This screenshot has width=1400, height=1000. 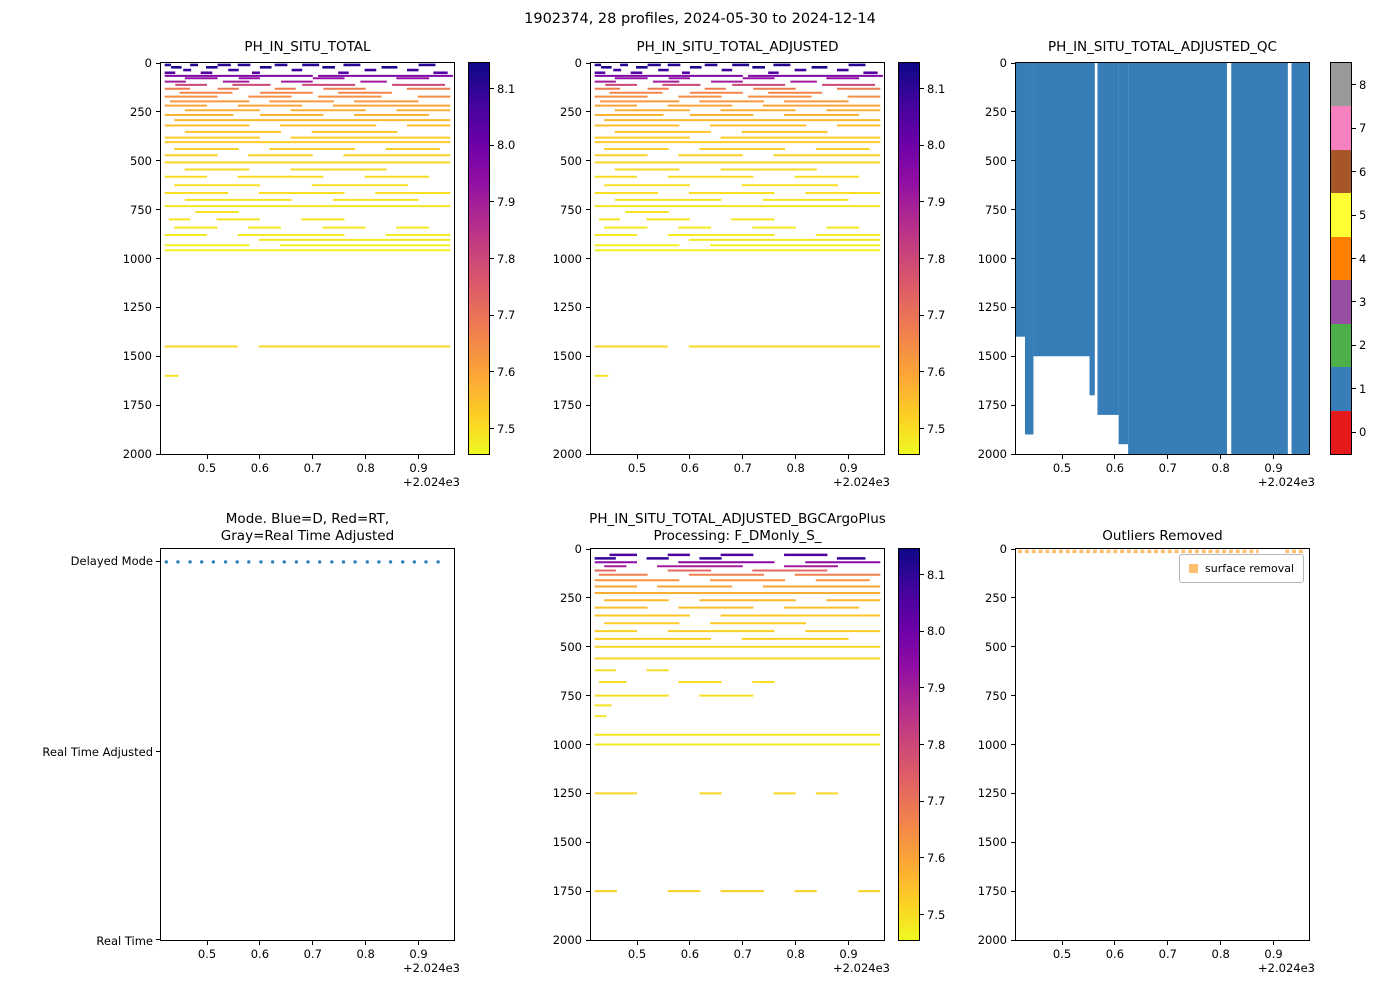 I want to click on colorbar-tick-label: 7.6, so click(x=506, y=371).